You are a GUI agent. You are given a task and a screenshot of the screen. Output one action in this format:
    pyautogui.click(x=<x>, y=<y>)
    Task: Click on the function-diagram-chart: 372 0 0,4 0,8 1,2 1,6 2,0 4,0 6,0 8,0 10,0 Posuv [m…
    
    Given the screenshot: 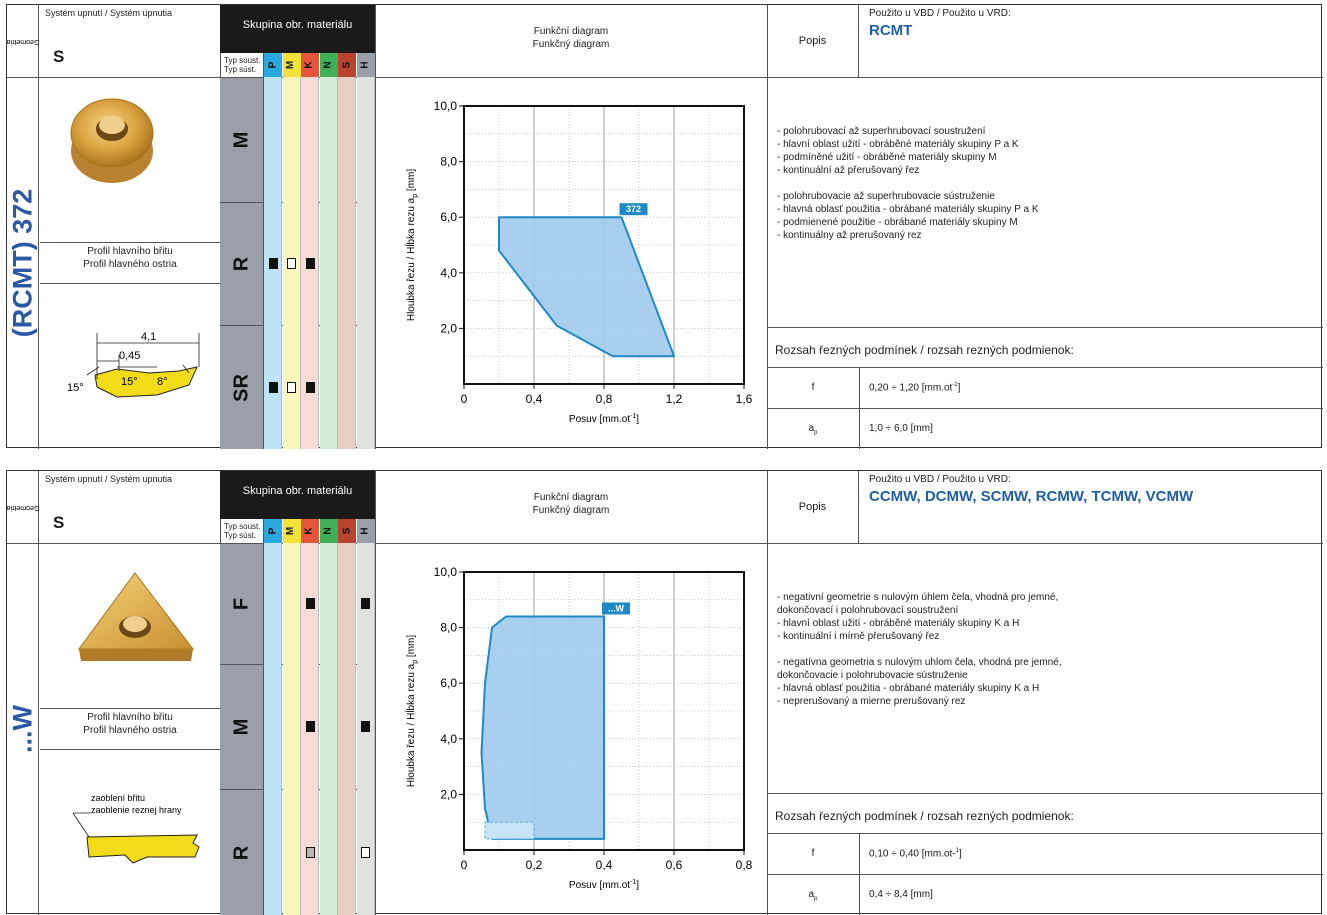 What is the action you would take?
    pyautogui.click(x=578, y=262)
    